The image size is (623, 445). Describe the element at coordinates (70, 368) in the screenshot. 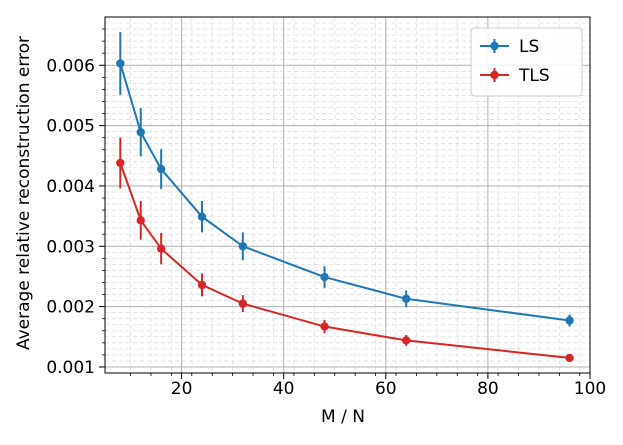

I see `y-tick-label: 0.001` at that location.